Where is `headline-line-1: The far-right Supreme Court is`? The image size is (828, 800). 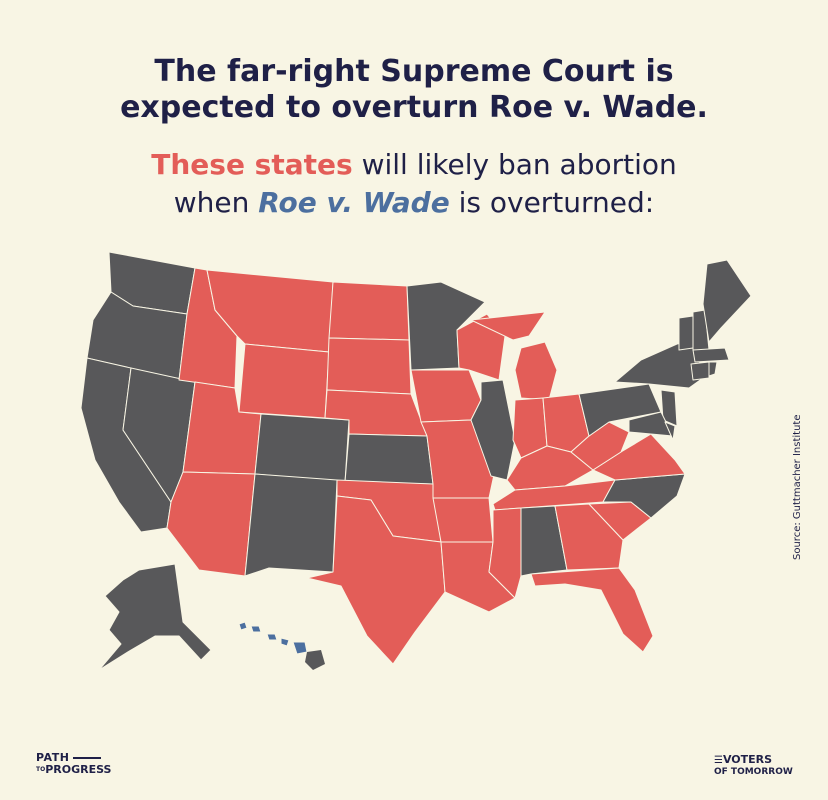 headline-line-1: The far-right Supreme Court is is located at coordinates (414, 71).